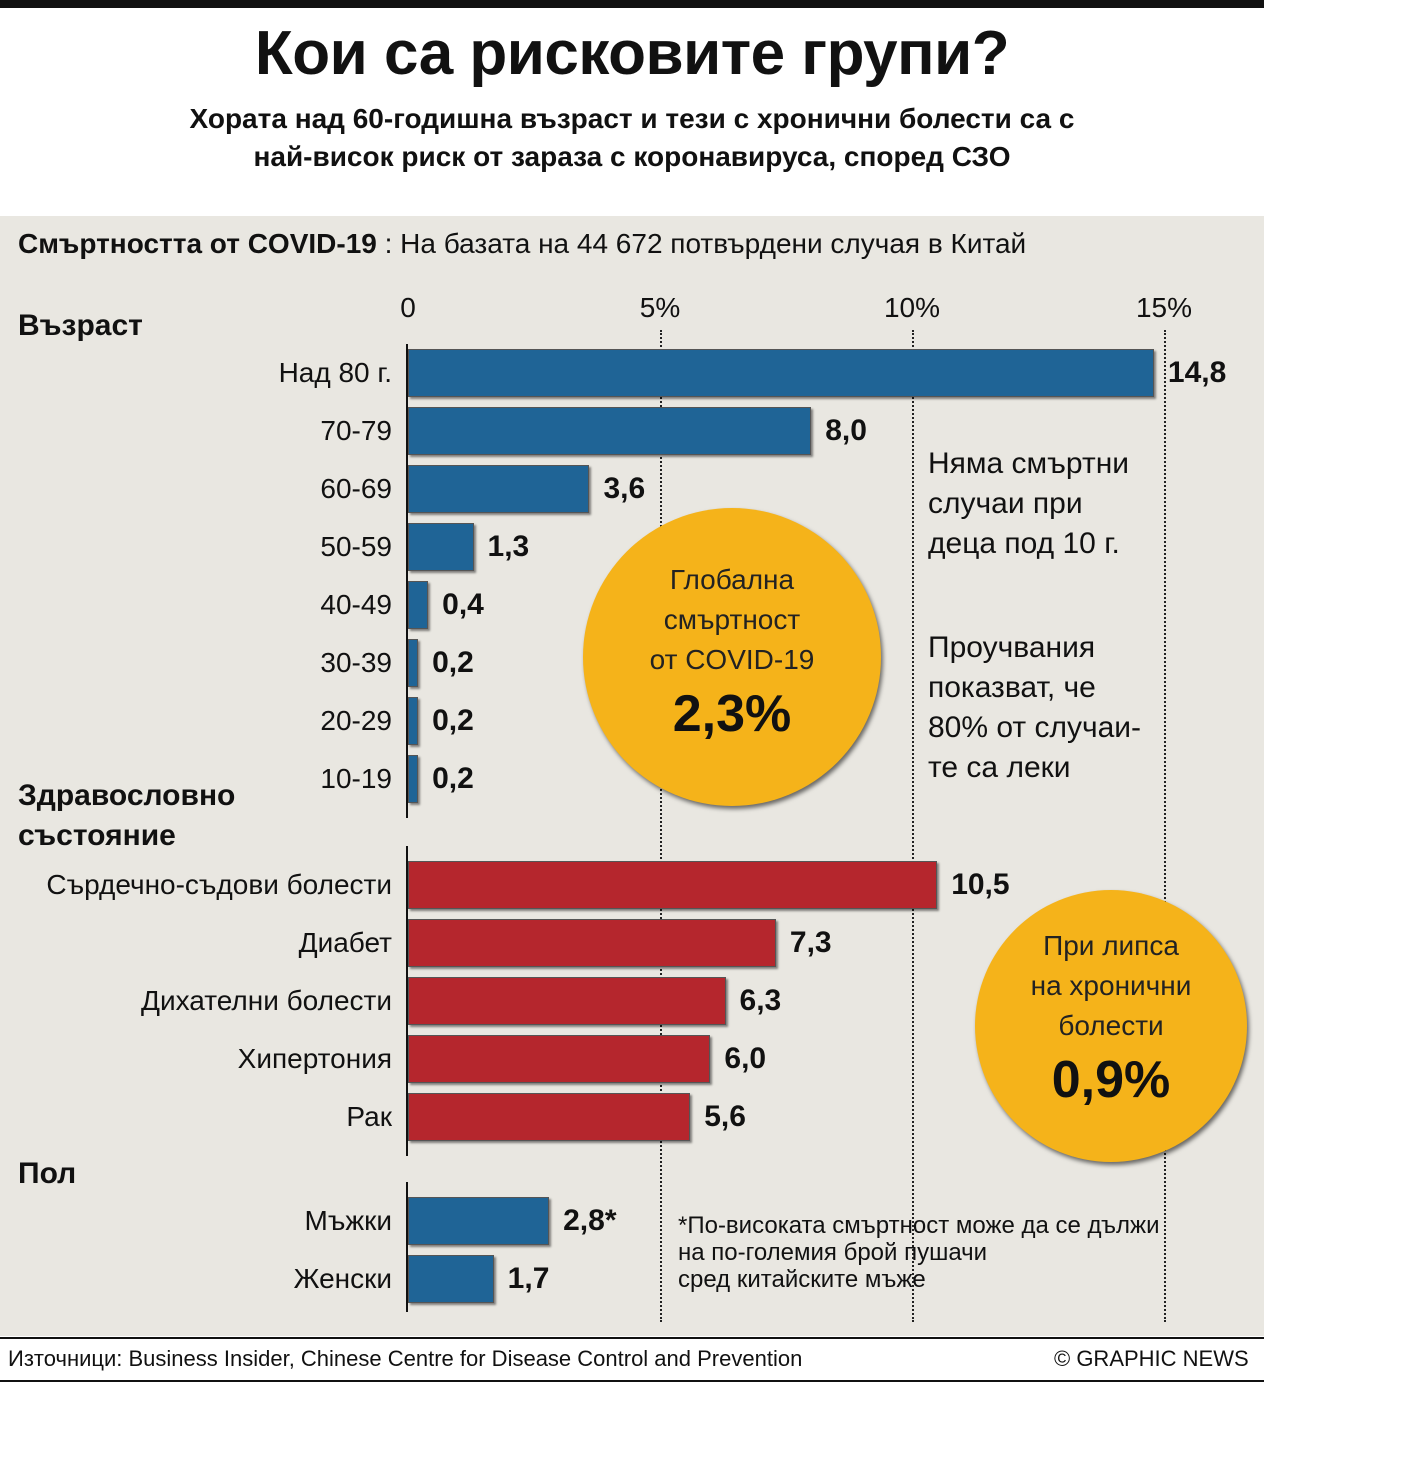  Describe the element at coordinates (1111, 1080) in the screenshot. I see `circle-value: 0,9%` at that location.